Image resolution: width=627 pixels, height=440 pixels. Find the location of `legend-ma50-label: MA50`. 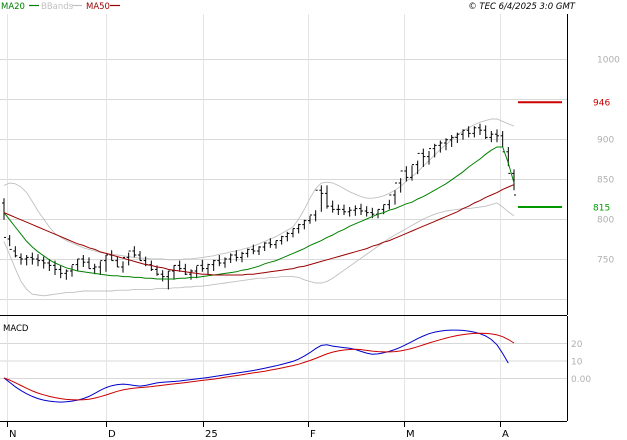

legend-ma50-label: MA50 is located at coordinates (98, 7).